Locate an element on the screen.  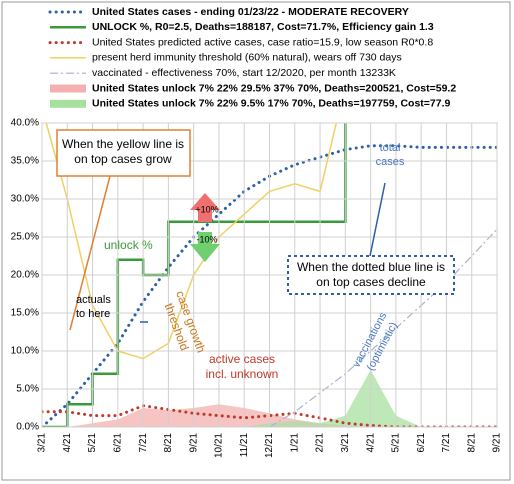
down-arrow is located at coordinates (205, 247).